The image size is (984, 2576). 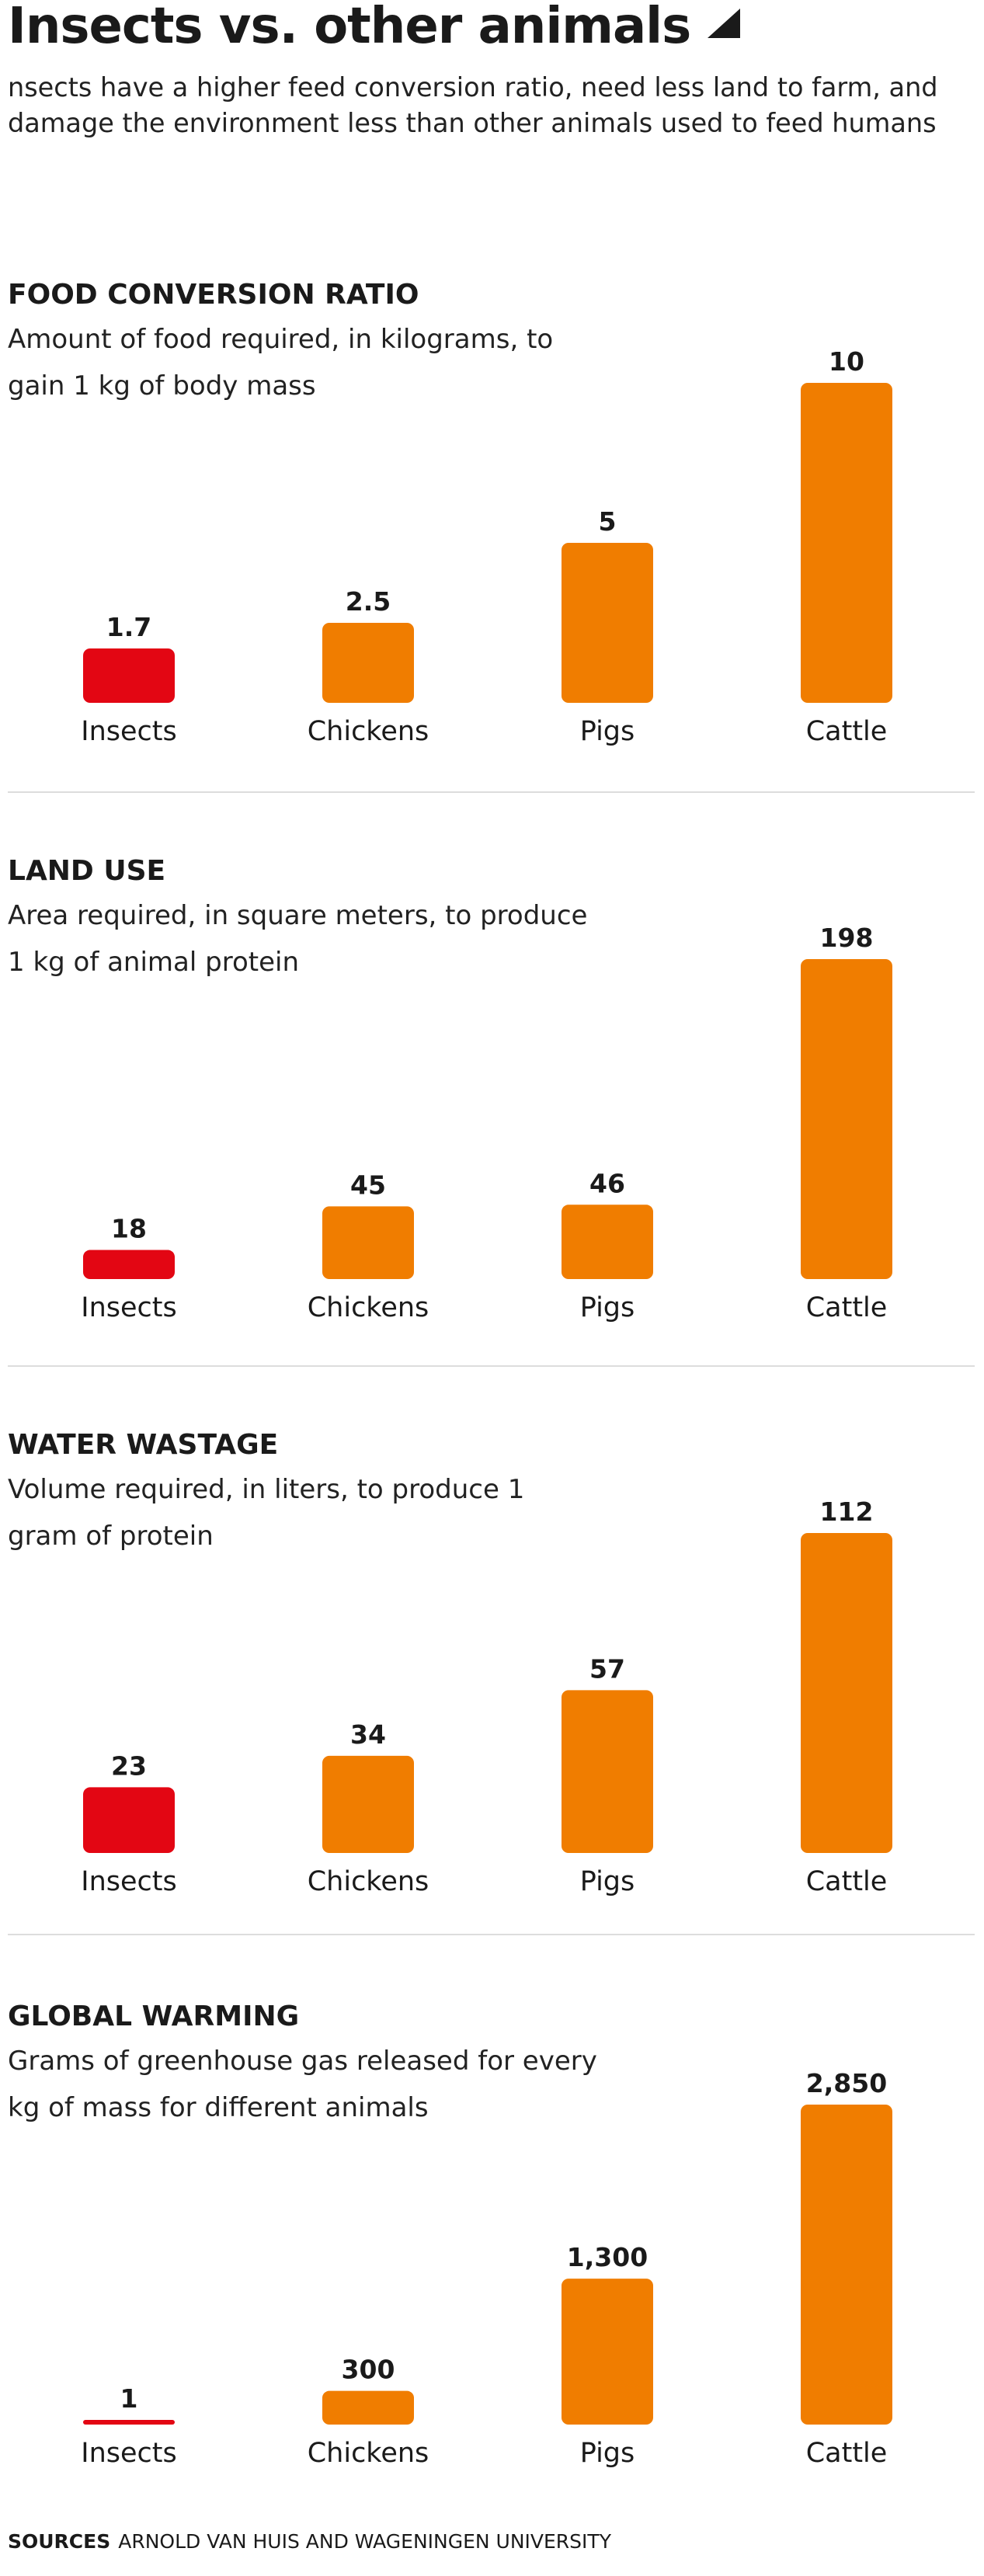 What do you see at coordinates (724, 23) in the screenshot?
I see `triangle-icon` at bounding box center [724, 23].